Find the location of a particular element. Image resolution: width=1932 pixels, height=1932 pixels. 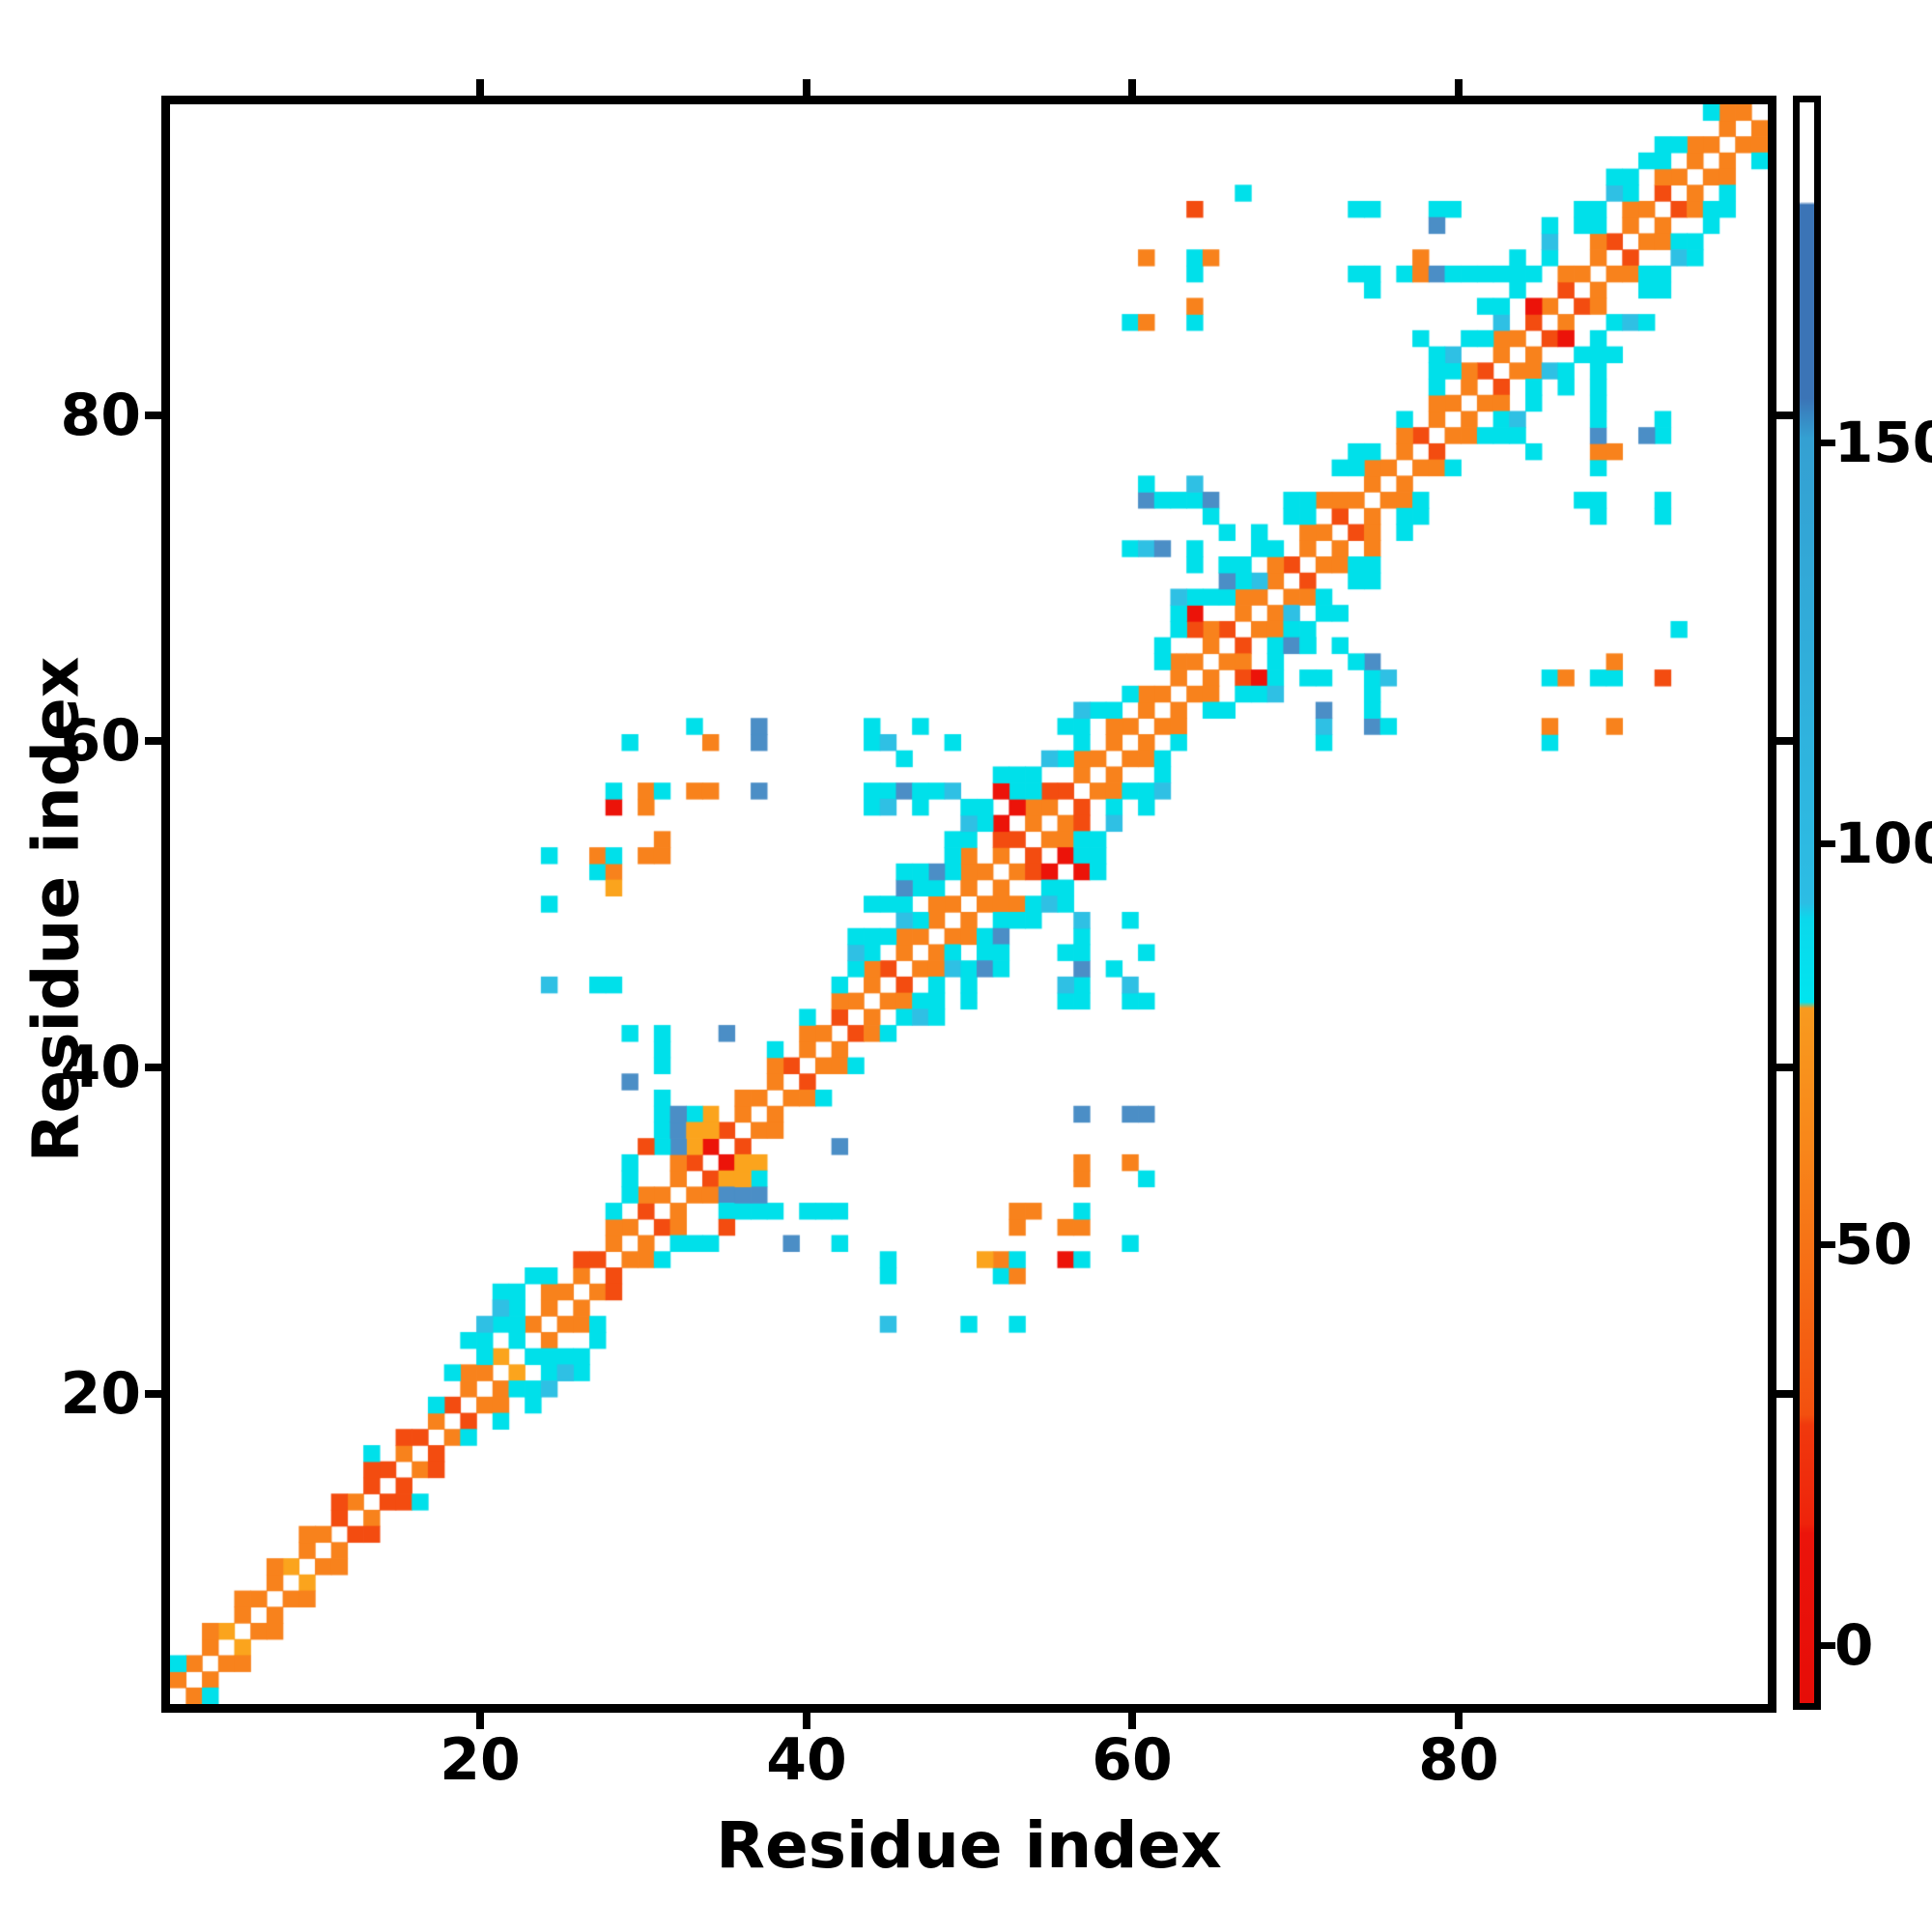

y-tick-label: 60 is located at coordinates (101, 741).